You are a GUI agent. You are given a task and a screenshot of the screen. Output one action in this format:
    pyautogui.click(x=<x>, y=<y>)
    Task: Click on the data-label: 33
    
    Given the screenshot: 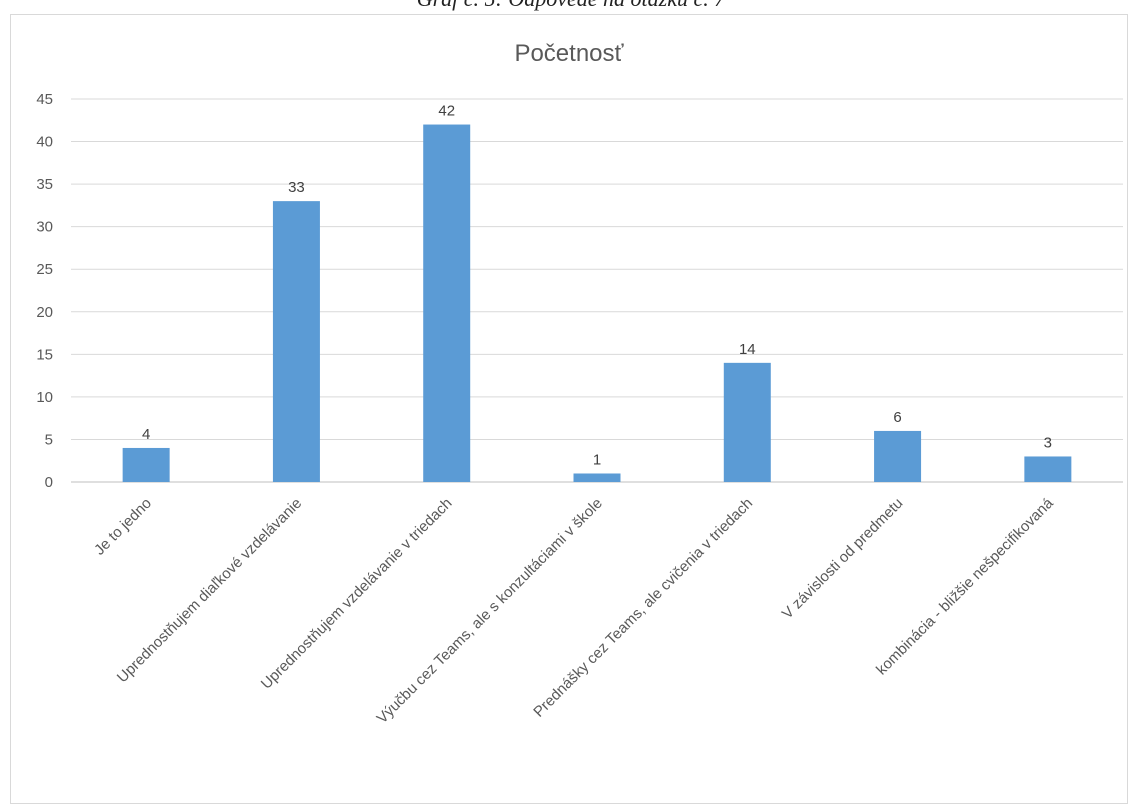 What is the action you would take?
    pyautogui.click(x=296, y=187)
    